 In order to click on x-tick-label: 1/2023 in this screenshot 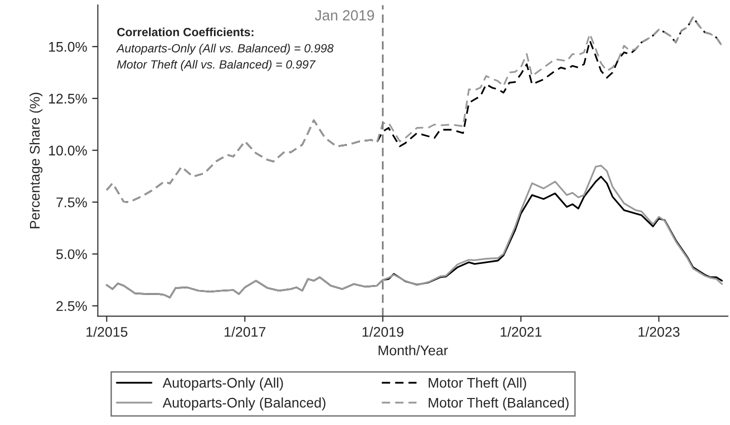, I will do `click(659, 331)`.